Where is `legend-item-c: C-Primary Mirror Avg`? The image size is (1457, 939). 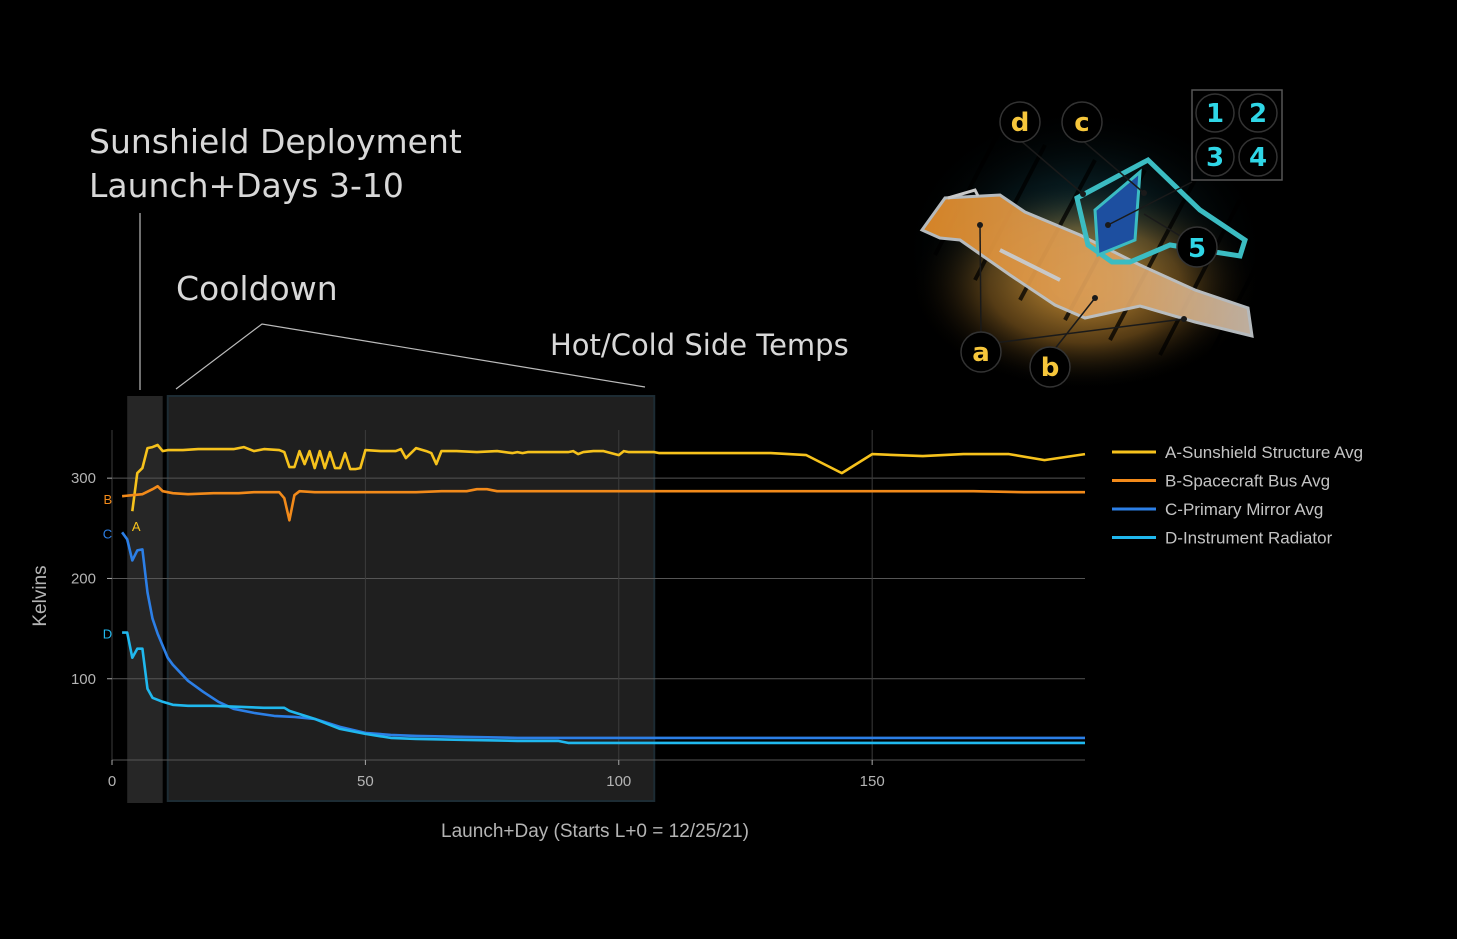 legend-item-c: C-Primary Mirror Avg is located at coordinates (1244, 509).